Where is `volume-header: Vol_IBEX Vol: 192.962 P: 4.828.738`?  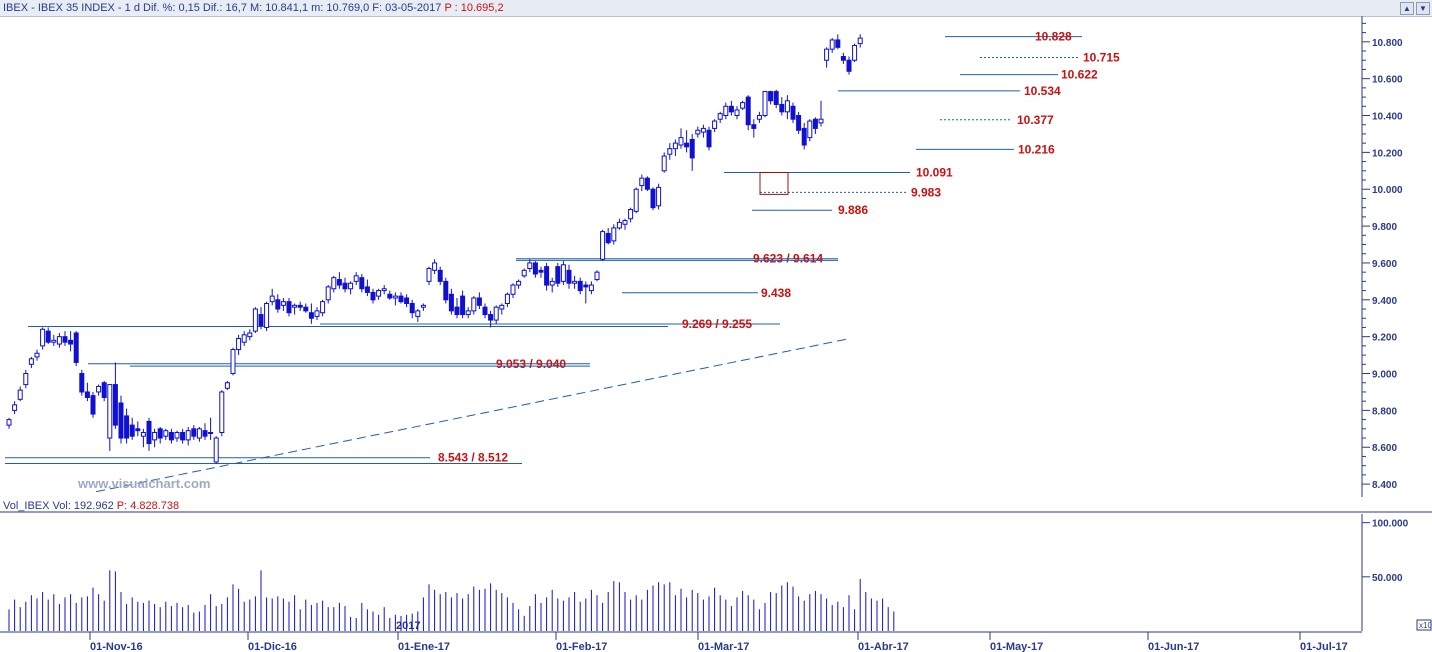 volume-header: Vol_IBEX Vol: 192.962 P: 4.828.738 is located at coordinates (91, 506).